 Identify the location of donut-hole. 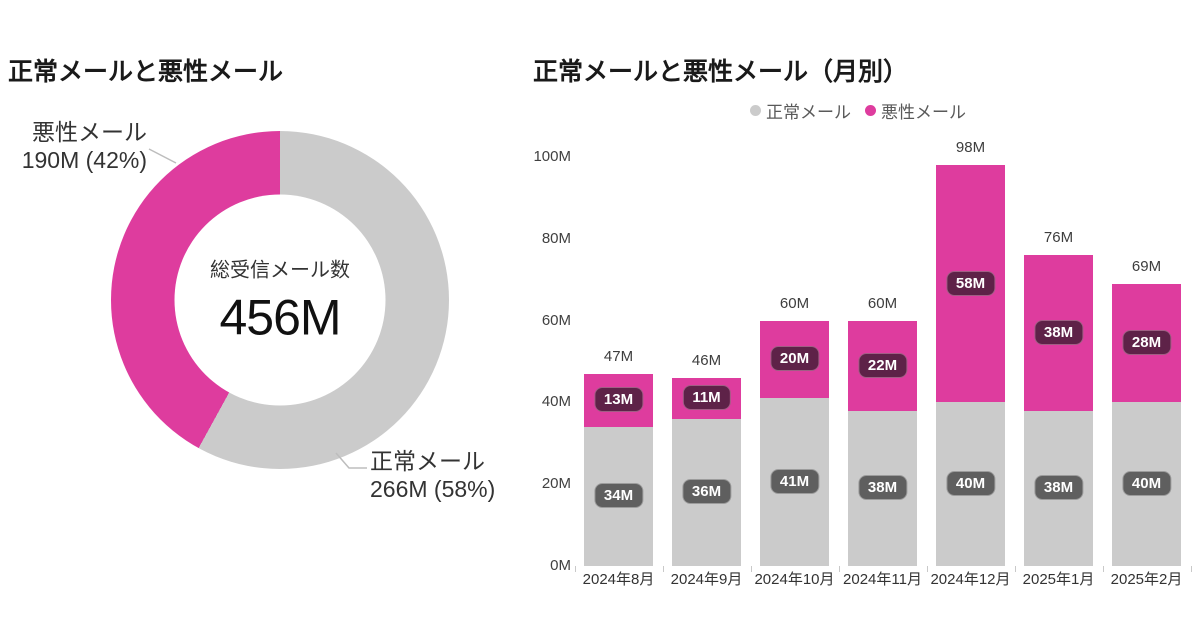
(280, 300).